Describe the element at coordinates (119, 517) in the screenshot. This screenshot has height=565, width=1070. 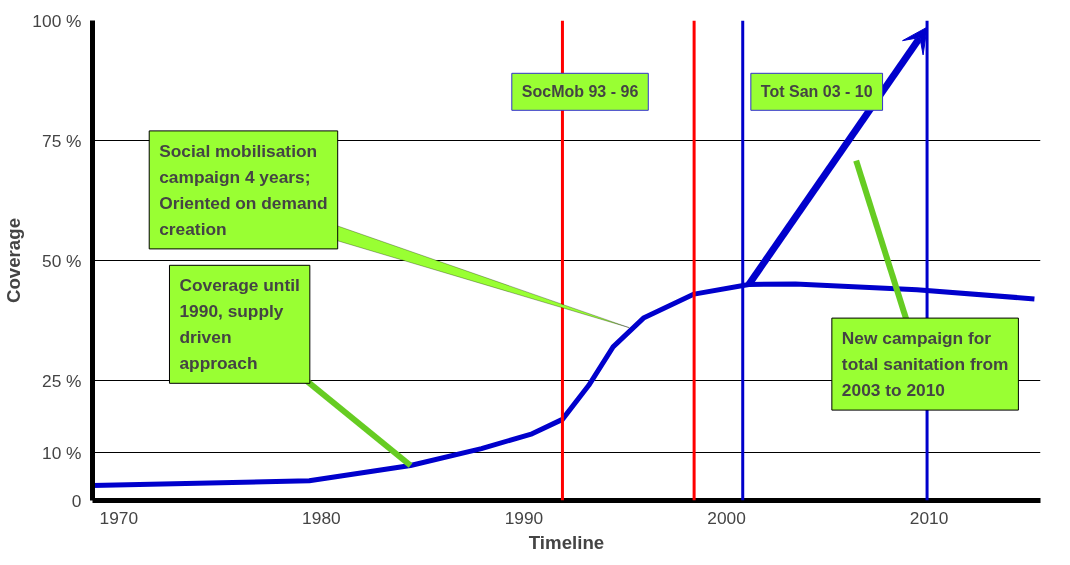
I see `x-tick-label: 1970` at that location.